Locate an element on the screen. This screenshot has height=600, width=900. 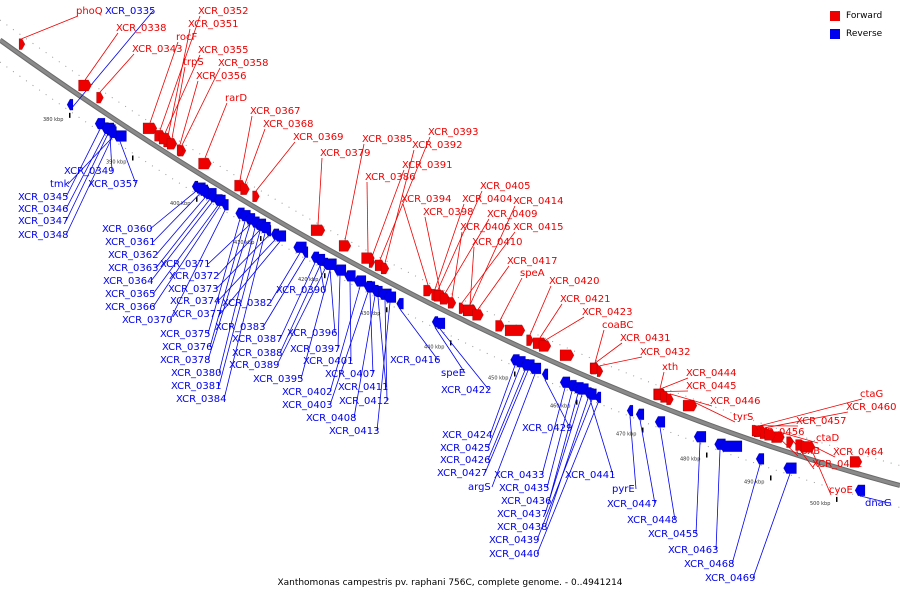
reverse-gene-label: XCR_0388 is located at coordinates (257, 353).